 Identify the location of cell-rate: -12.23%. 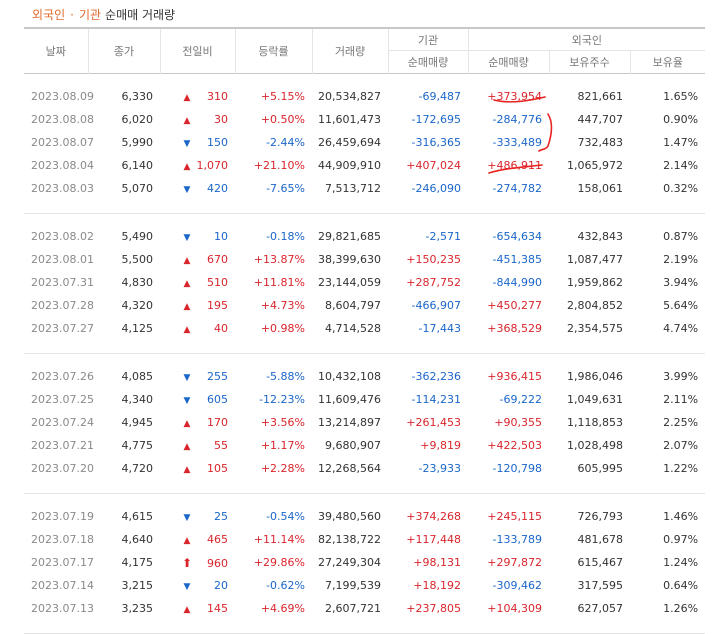
(282, 399).